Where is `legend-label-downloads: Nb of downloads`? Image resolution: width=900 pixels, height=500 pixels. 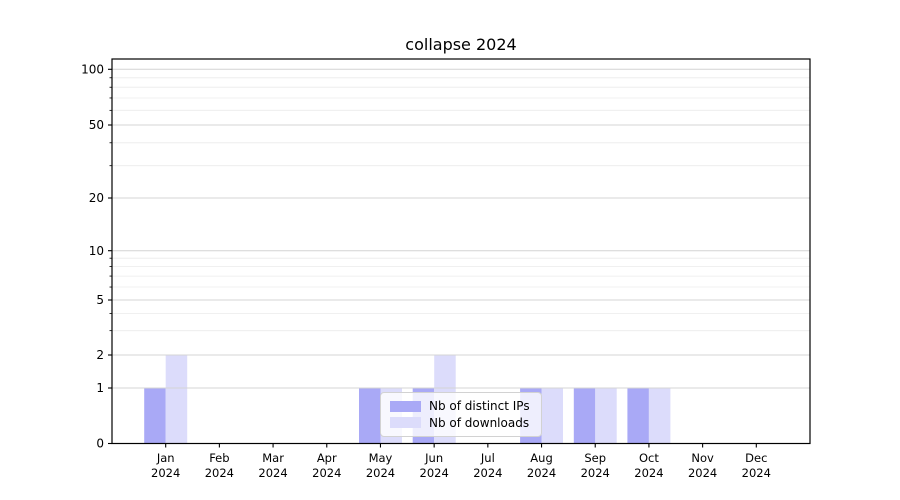
legend-label-downloads: Nb of downloads is located at coordinates (479, 422).